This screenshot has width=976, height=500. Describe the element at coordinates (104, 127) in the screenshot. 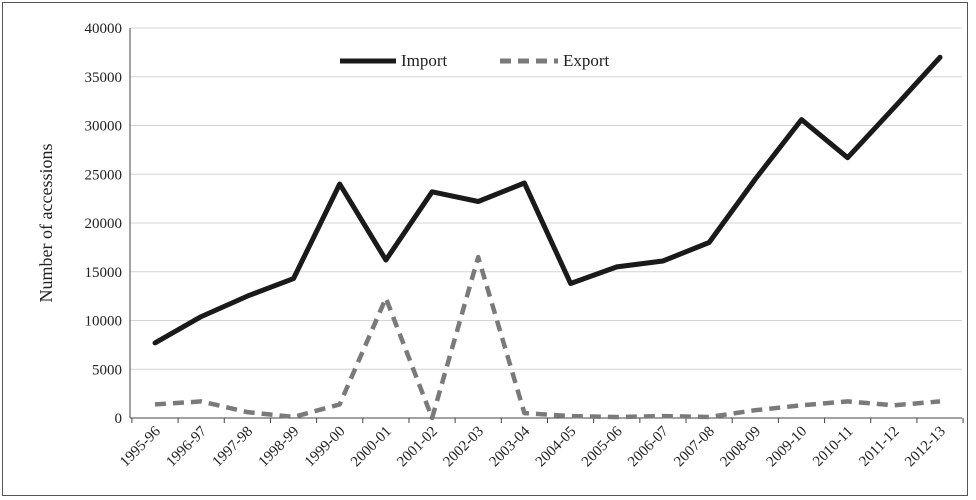

I see `y-tick-label: 30000` at that location.